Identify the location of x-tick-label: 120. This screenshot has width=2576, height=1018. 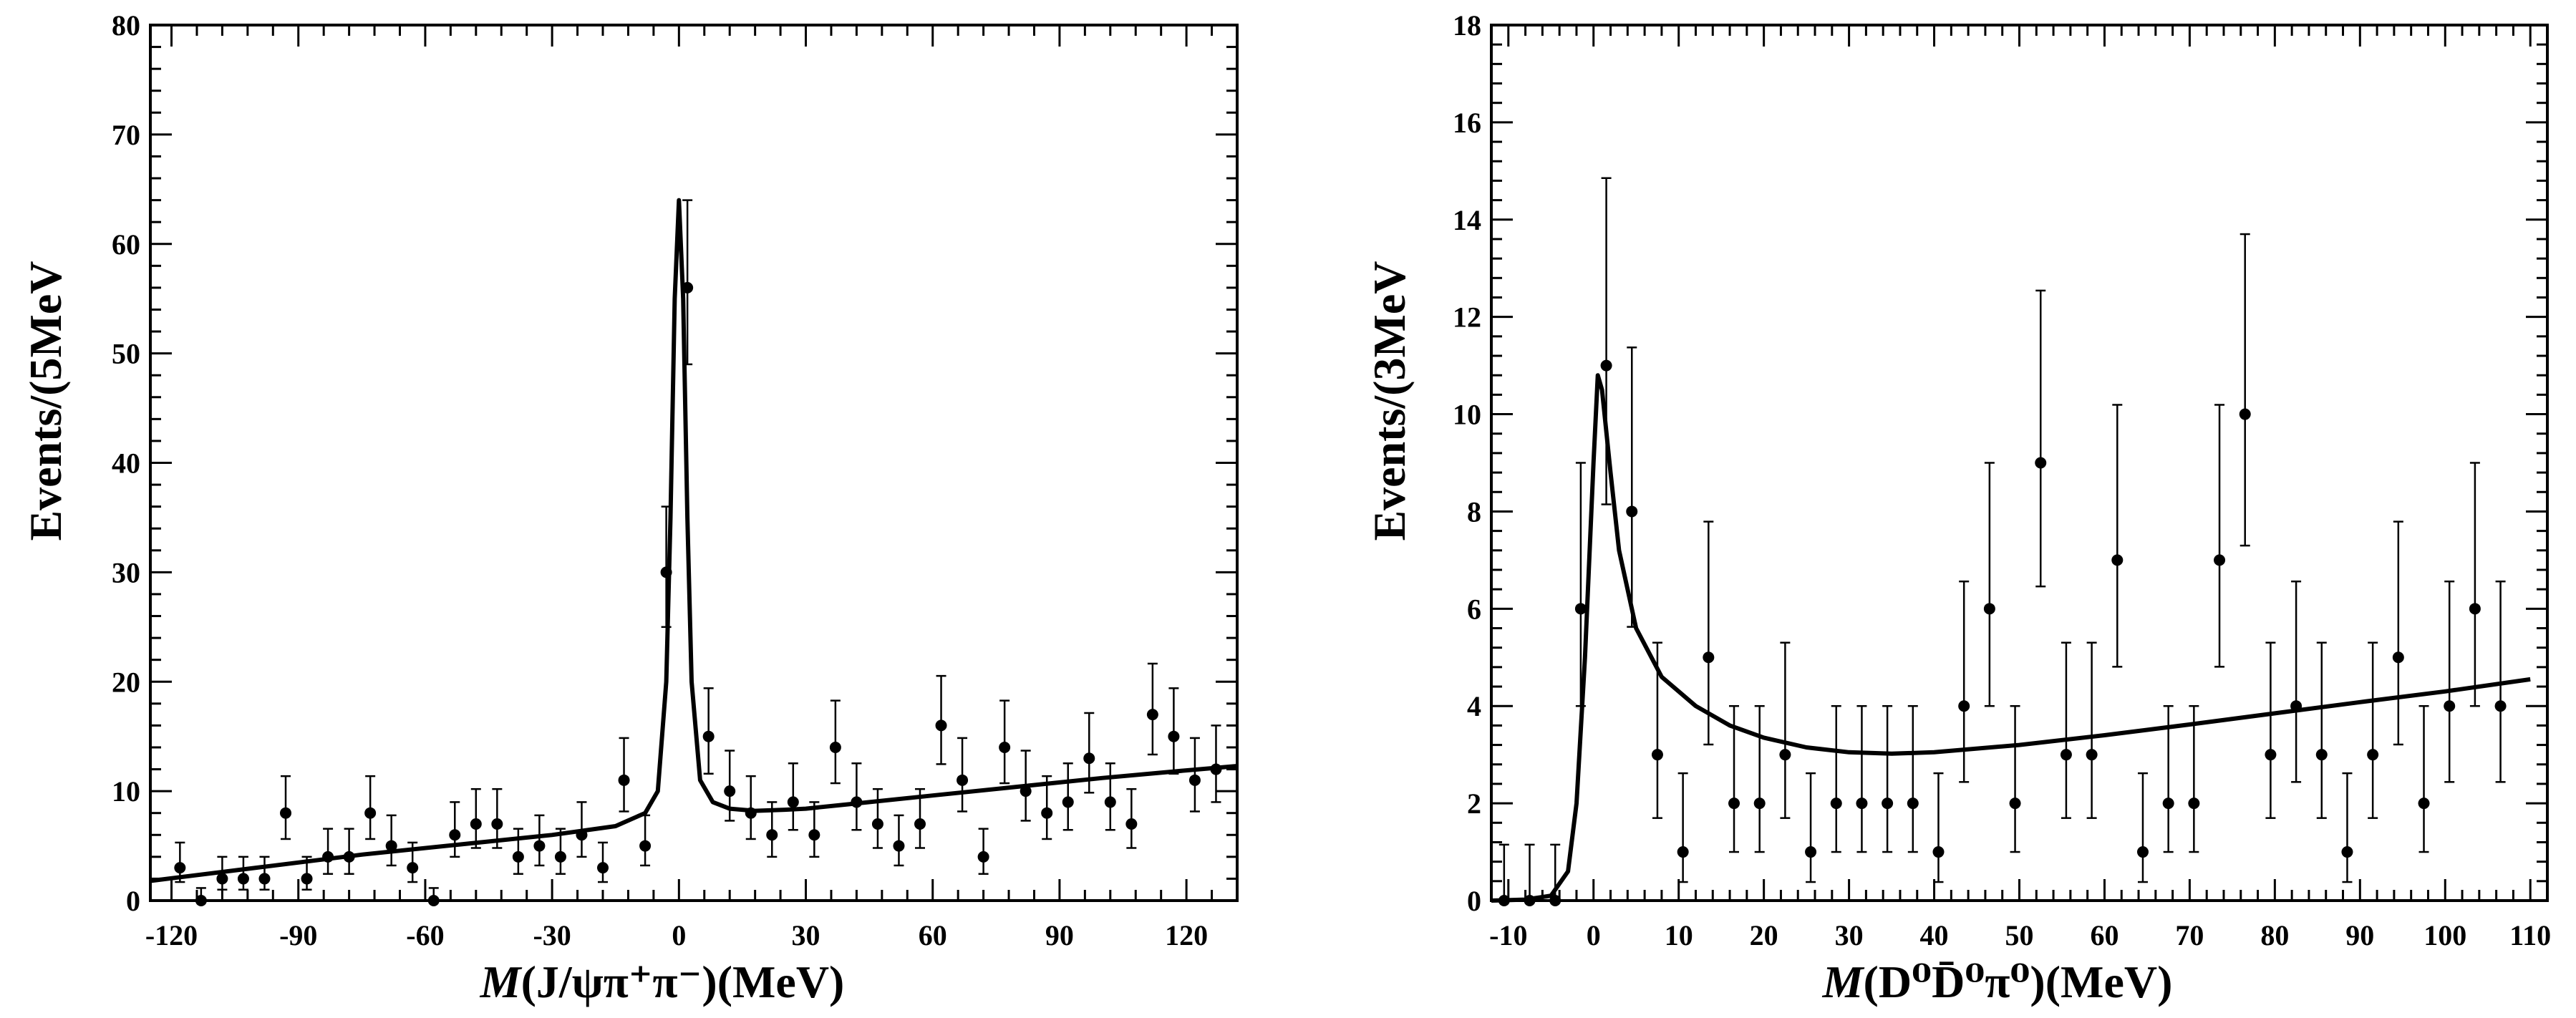
(1187, 935).